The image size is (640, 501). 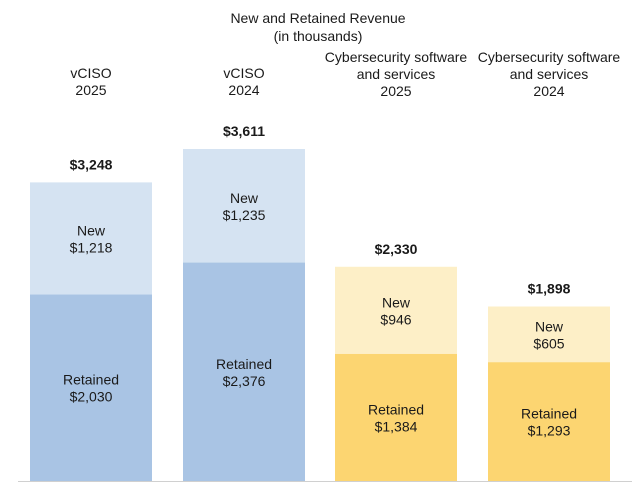 I want to click on segment-value-label: $605, so click(x=548, y=343).